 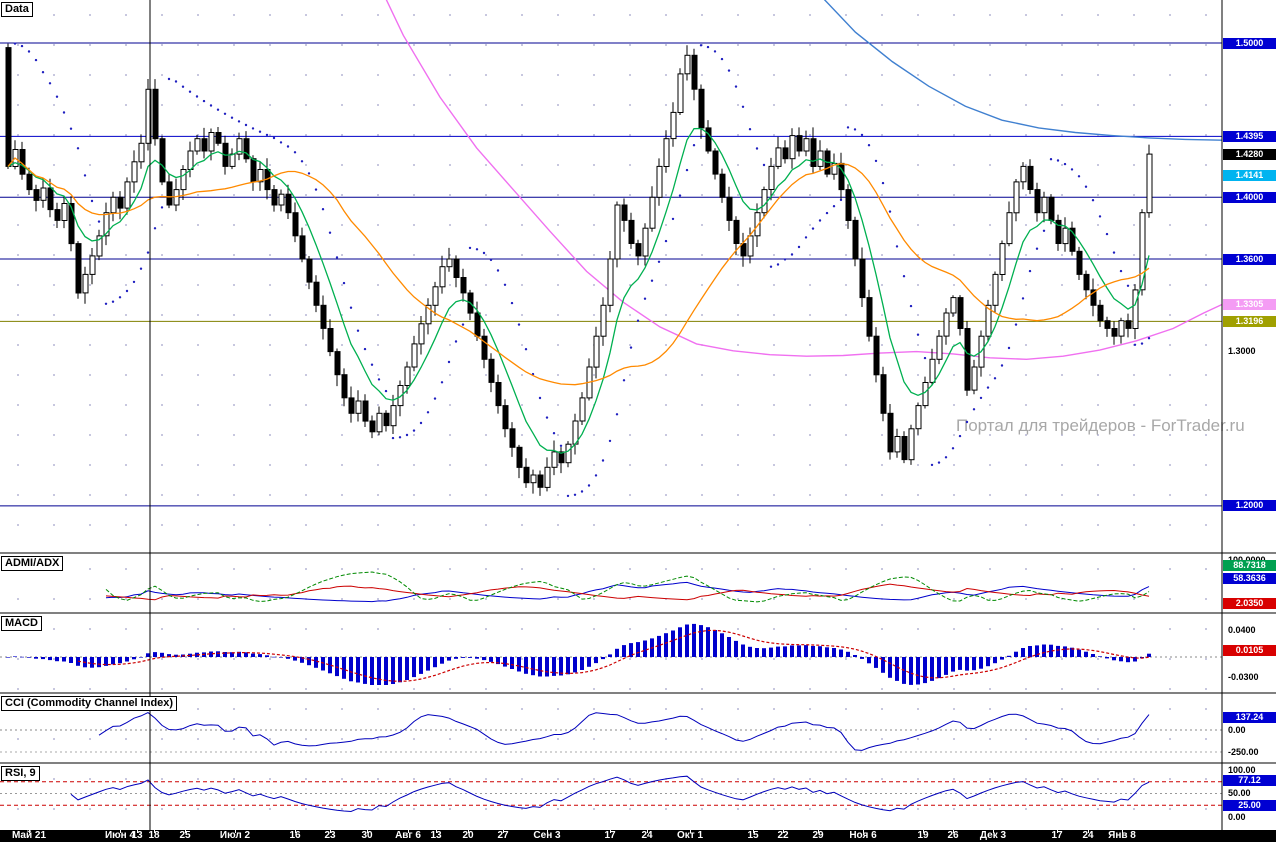 I want to click on x-axis-label: 23, so click(x=330, y=835).